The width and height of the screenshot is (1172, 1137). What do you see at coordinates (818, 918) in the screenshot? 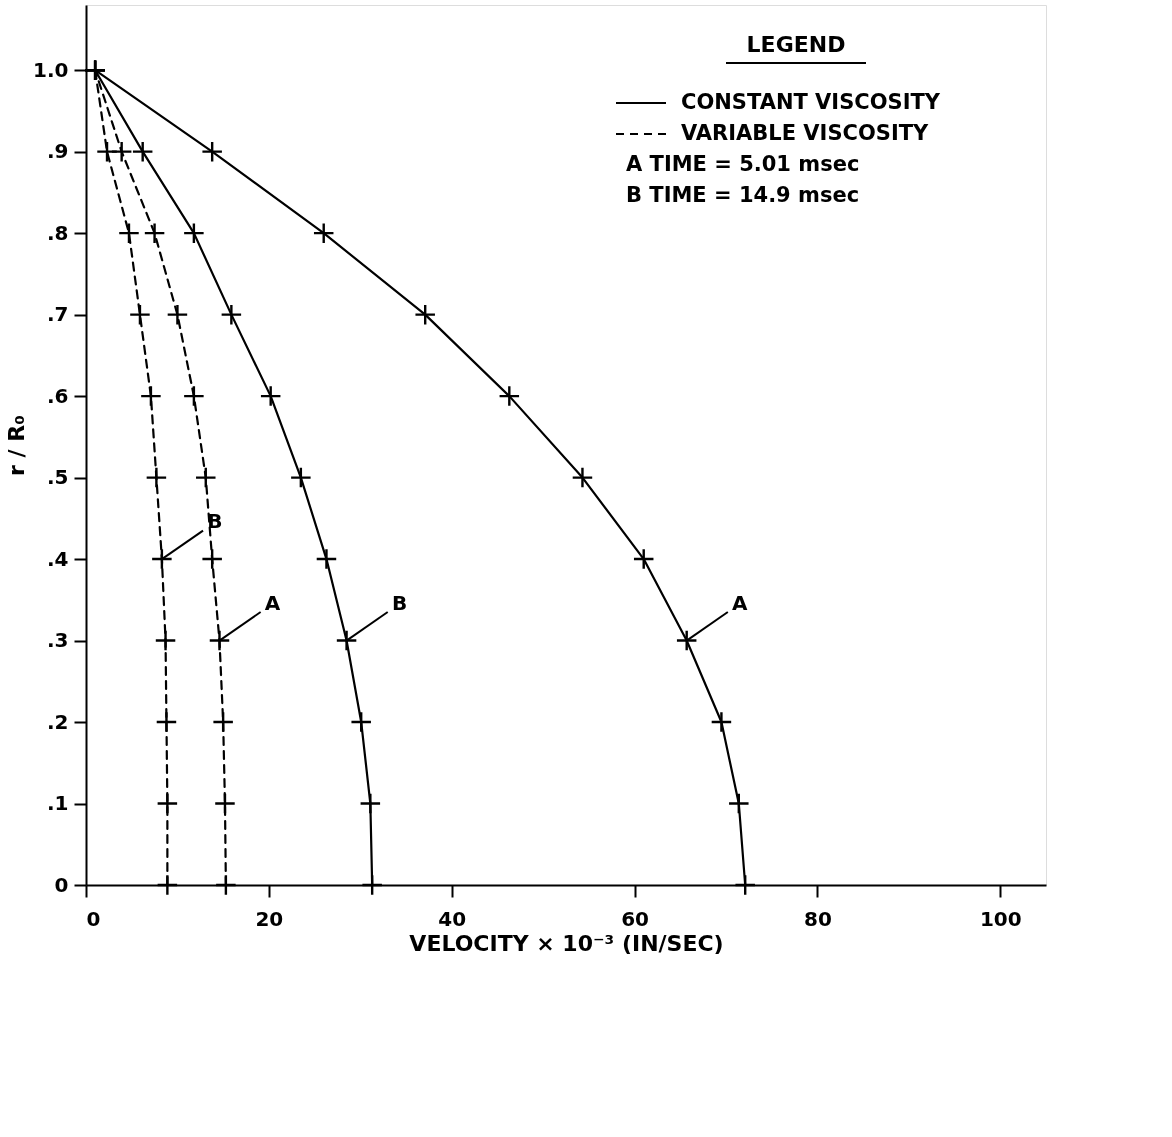
I see `x-tick-label: 80` at bounding box center [818, 918].